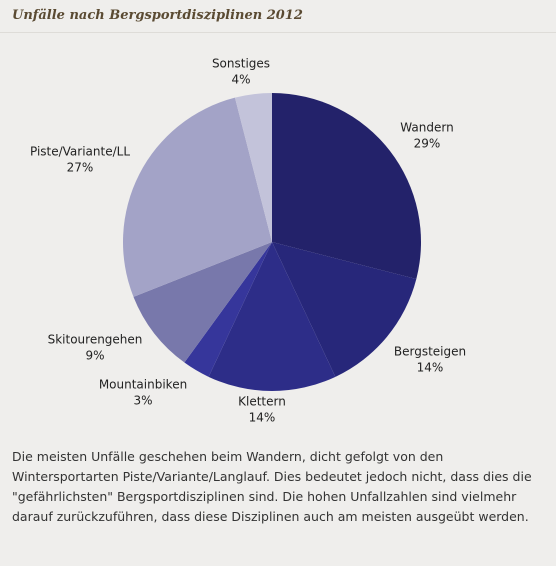 This screenshot has height=566, width=556. What do you see at coordinates (80, 152) in the screenshot?
I see `slice-label: Piste/Variante/LL` at bounding box center [80, 152].